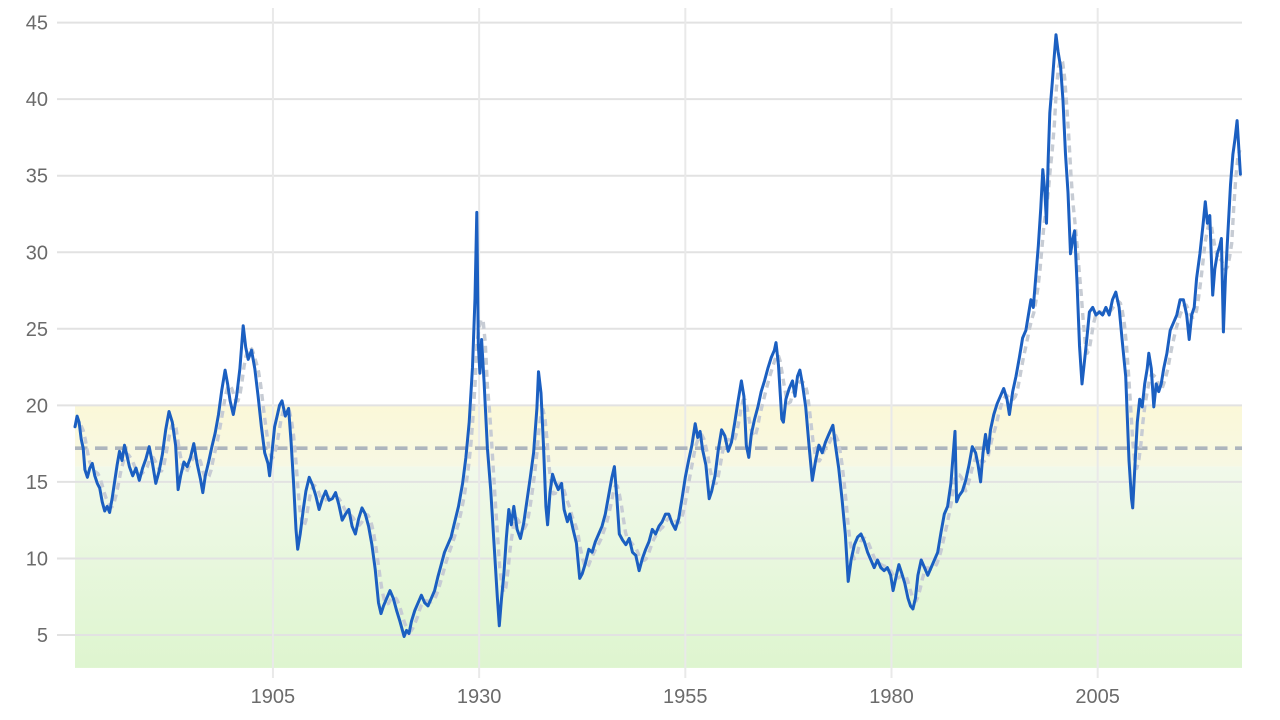  Describe the element at coordinates (1097, 697) in the screenshot. I see `x-tick-label: 2005` at that location.